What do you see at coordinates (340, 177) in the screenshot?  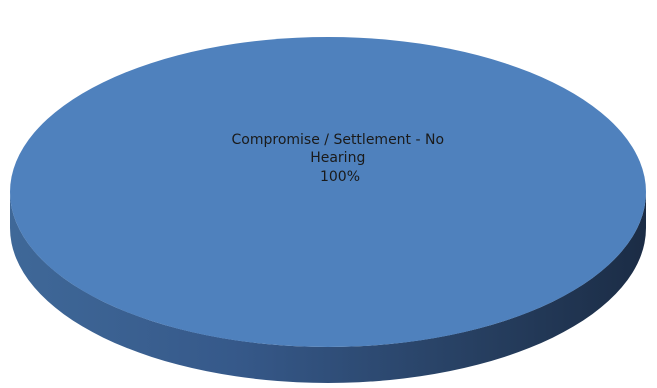 I see `slice-percent-label: 100%` at bounding box center [340, 177].